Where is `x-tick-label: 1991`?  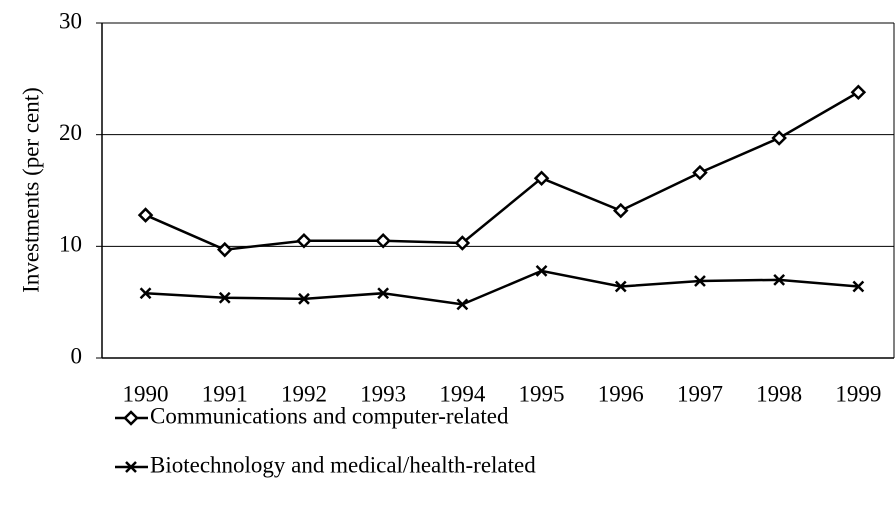 x-tick-label: 1991 is located at coordinates (225, 393).